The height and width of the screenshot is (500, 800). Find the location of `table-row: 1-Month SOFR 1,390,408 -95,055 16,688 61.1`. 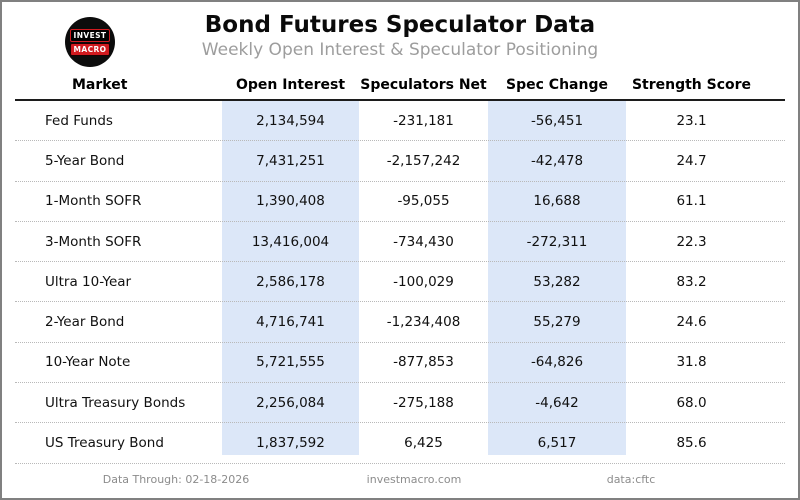

table-row: 1-Month SOFR 1,390,408 -95,055 16,688 61.1 is located at coordinates (400, 202).